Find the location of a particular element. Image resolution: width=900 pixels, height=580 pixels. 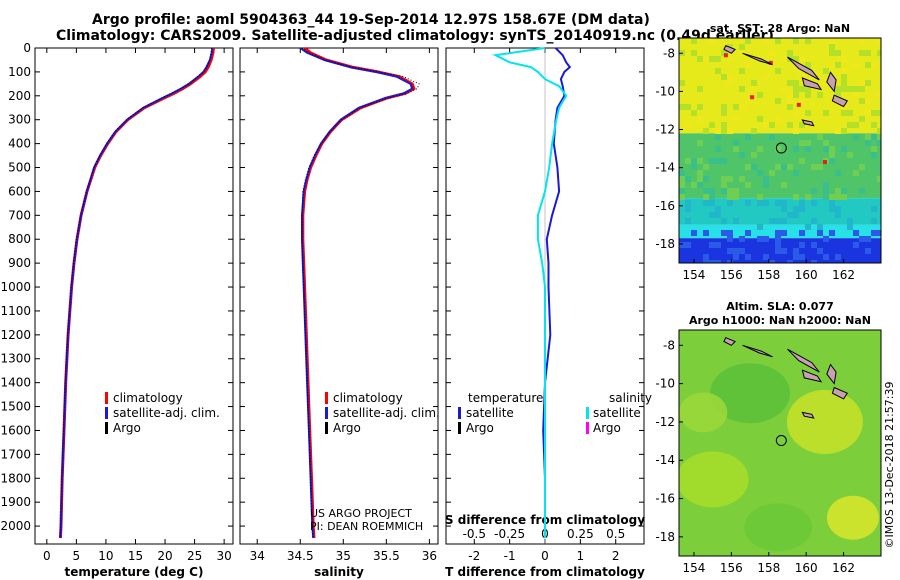

temperature-legend-swatch is located at coordinates (106, 398).